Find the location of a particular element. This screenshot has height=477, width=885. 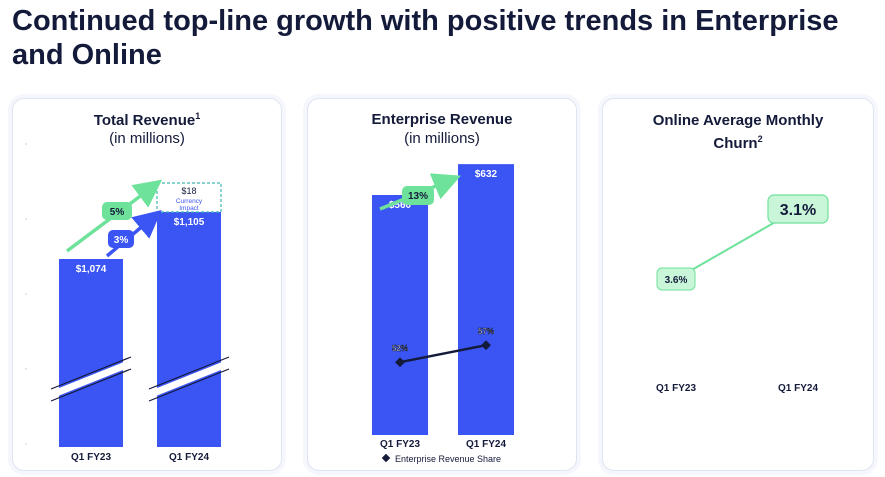

enterprise-revenue-title: Enterprise Revenue is located at coordinates (442, 119).